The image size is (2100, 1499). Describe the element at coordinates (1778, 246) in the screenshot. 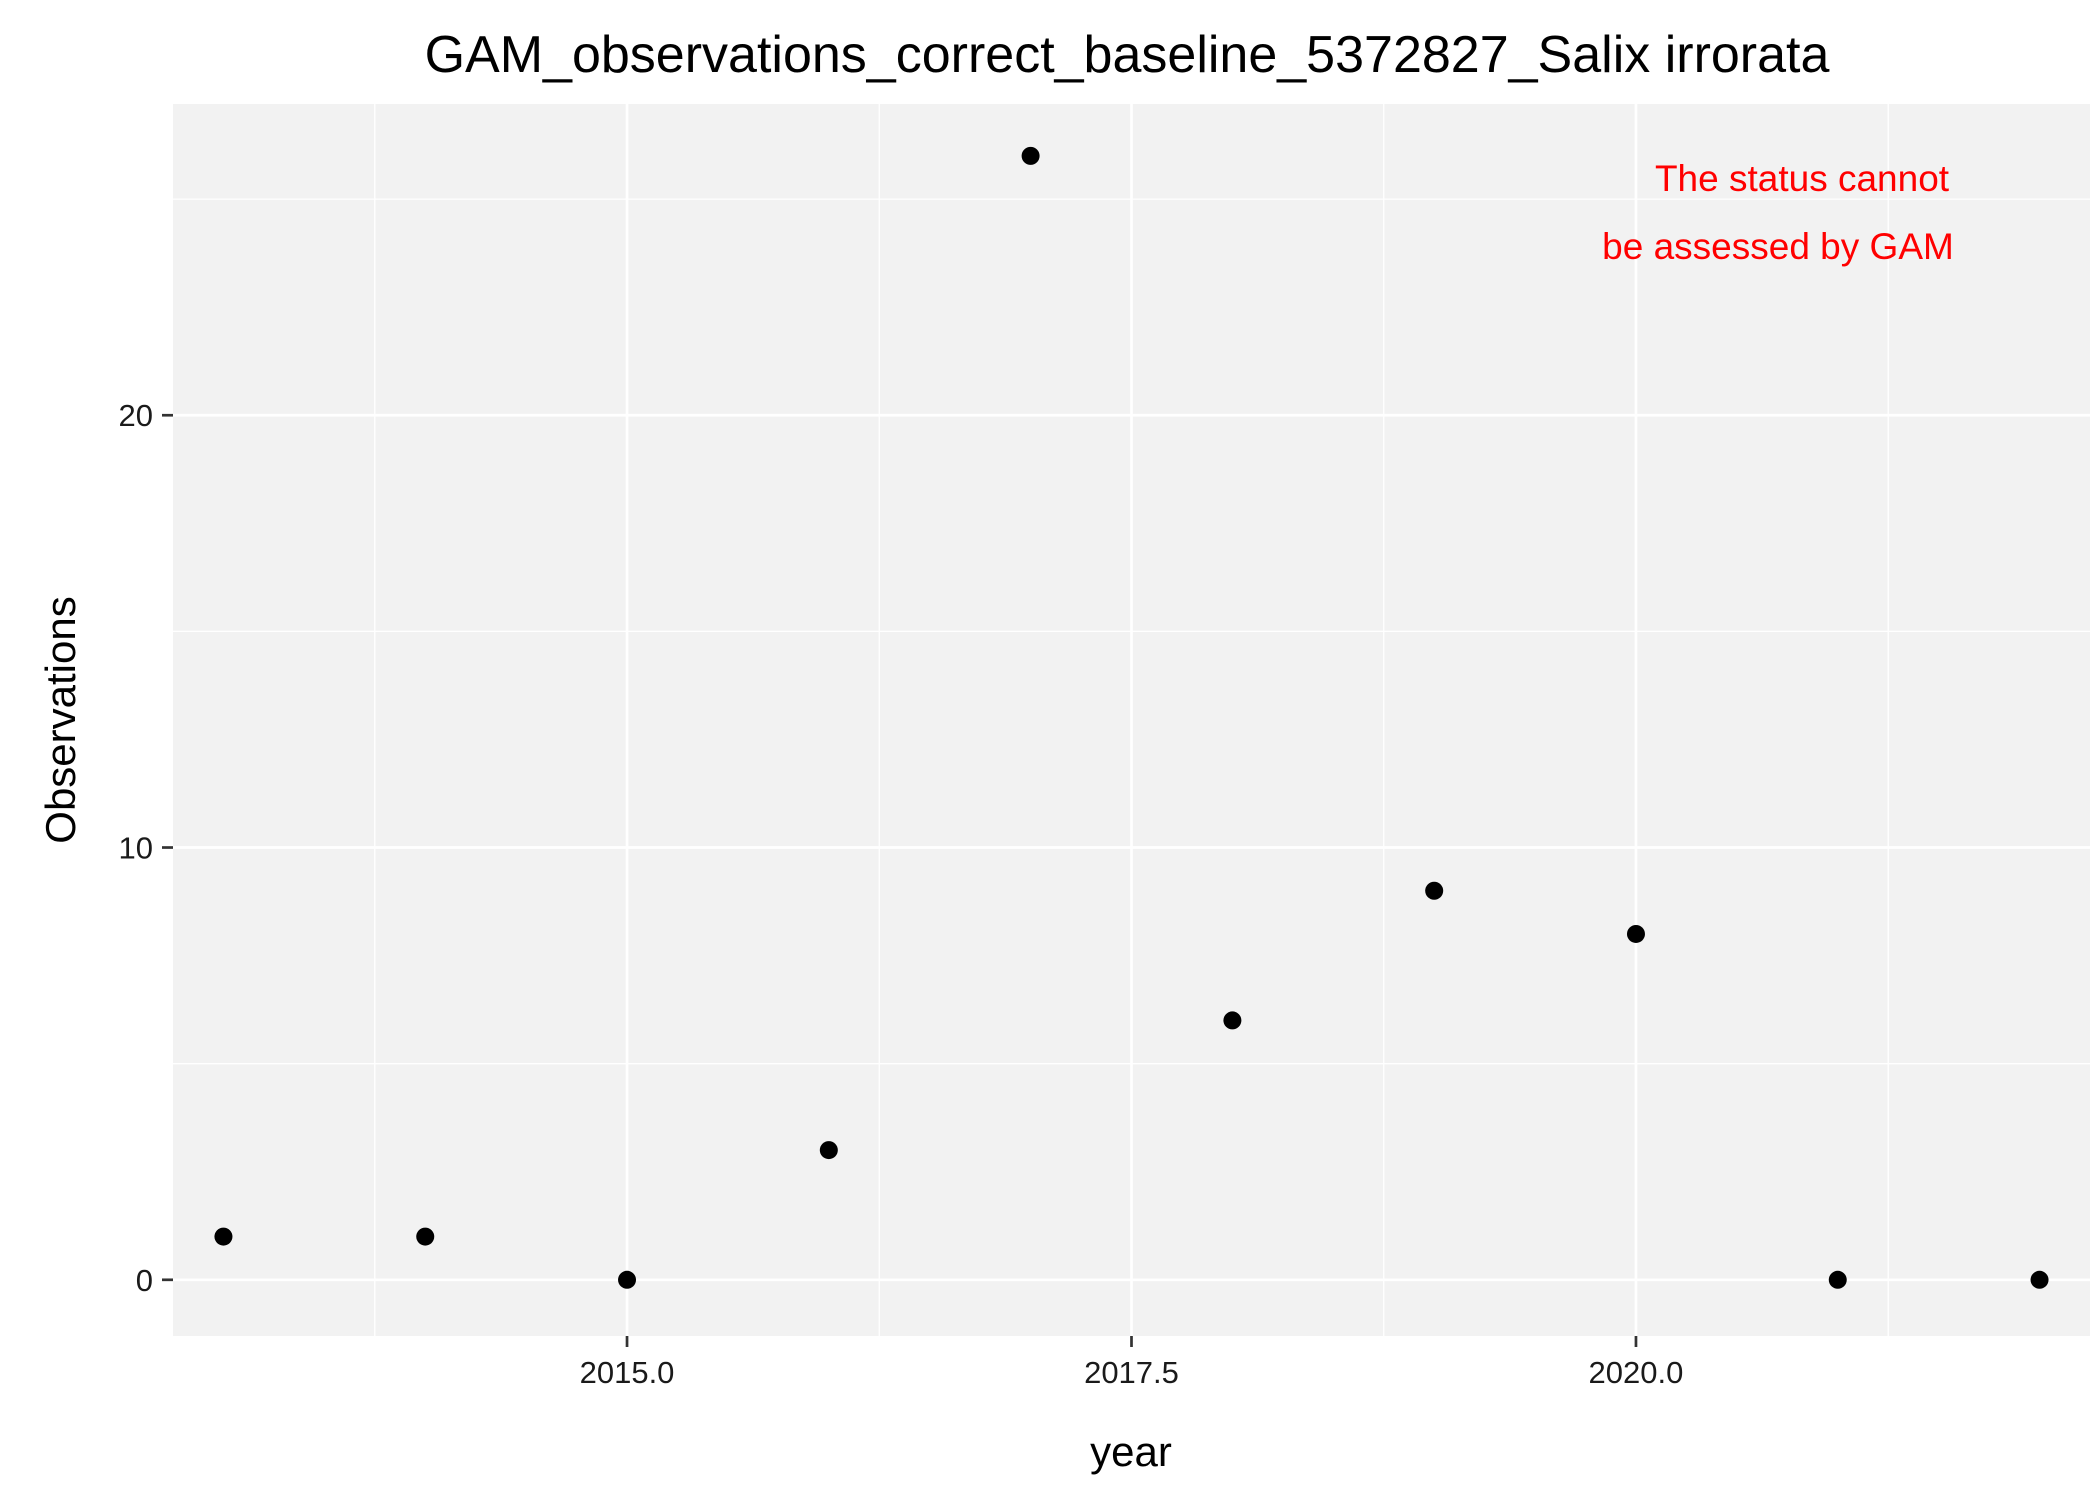

I see `annotation-line-2: be assessed by GAM` at that location.